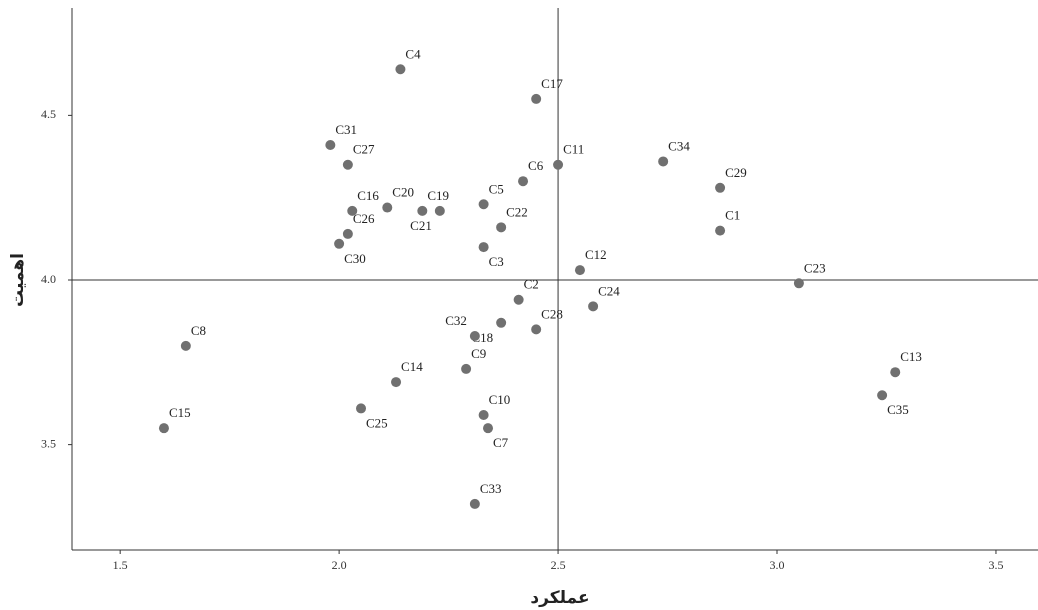 The width and height of the screenshot is (1038, 610). I want to click on point-label: C6, so click(536, 165).